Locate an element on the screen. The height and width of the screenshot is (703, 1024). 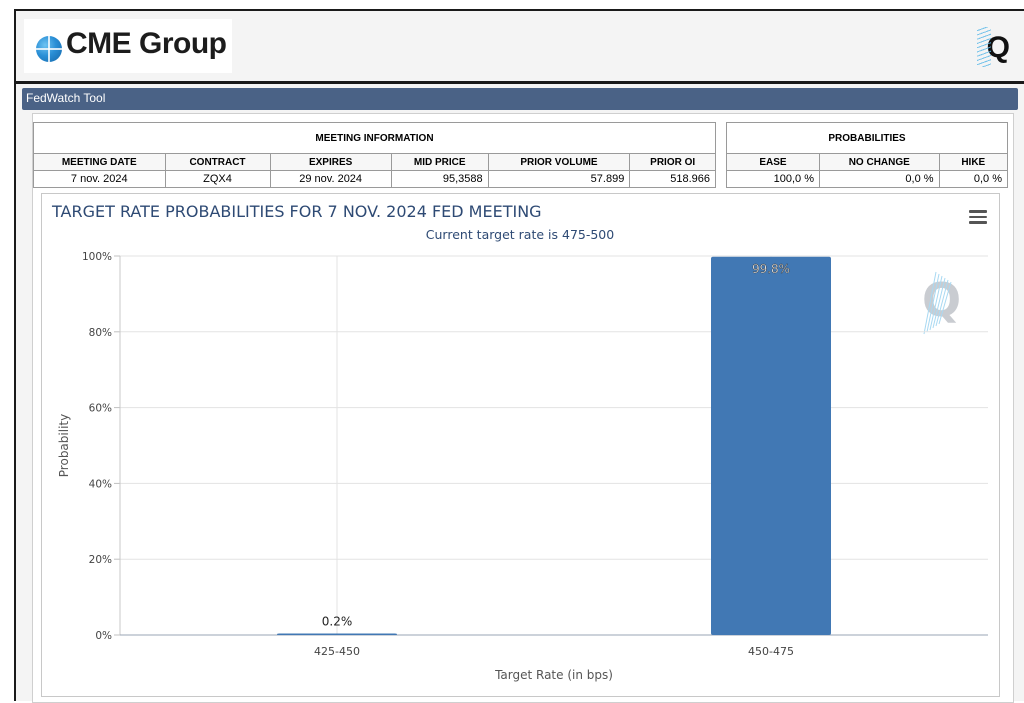
col-prior-volume: PRIOR VOLUME is located at coordinates (559, 162).